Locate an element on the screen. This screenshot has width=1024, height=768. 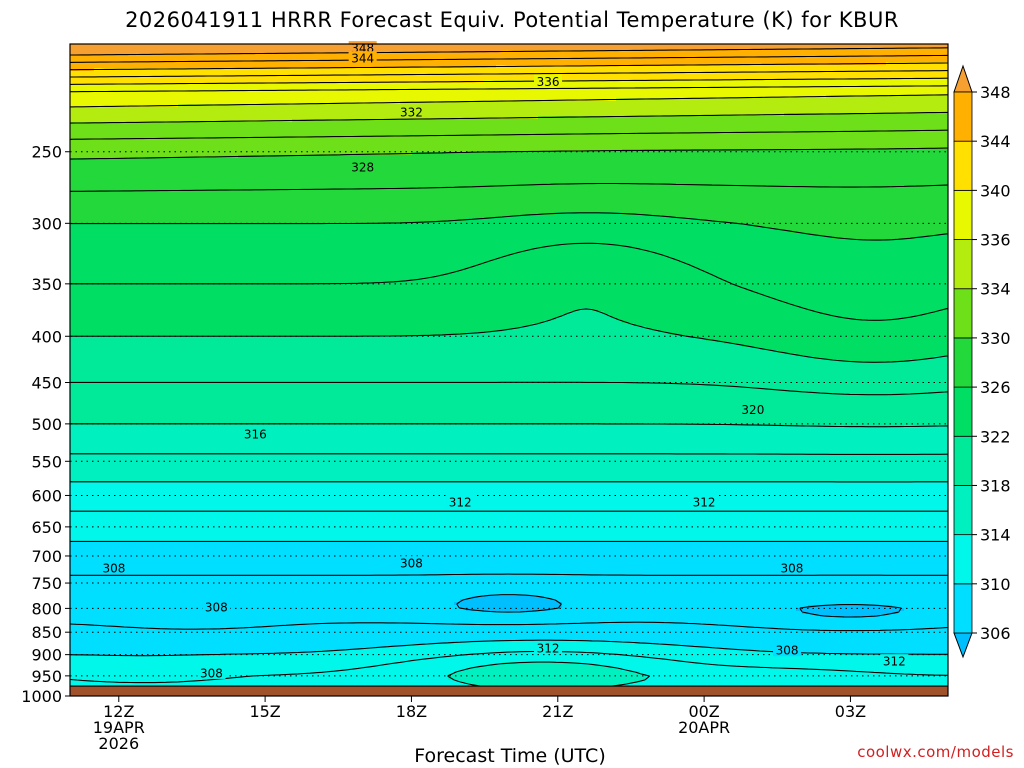
colorbar-label: 326 is located at coordinates (995, 387).